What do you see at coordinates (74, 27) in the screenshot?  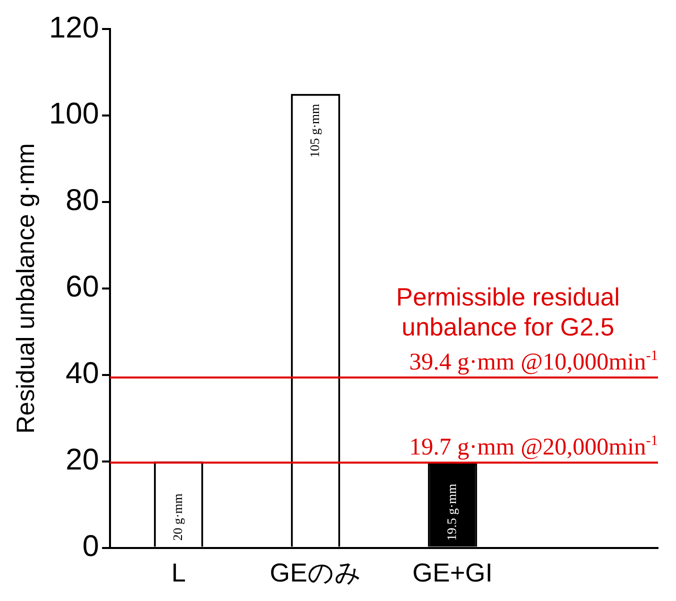 I see `y-tick-label: 120` at bounding box center [74, 27].